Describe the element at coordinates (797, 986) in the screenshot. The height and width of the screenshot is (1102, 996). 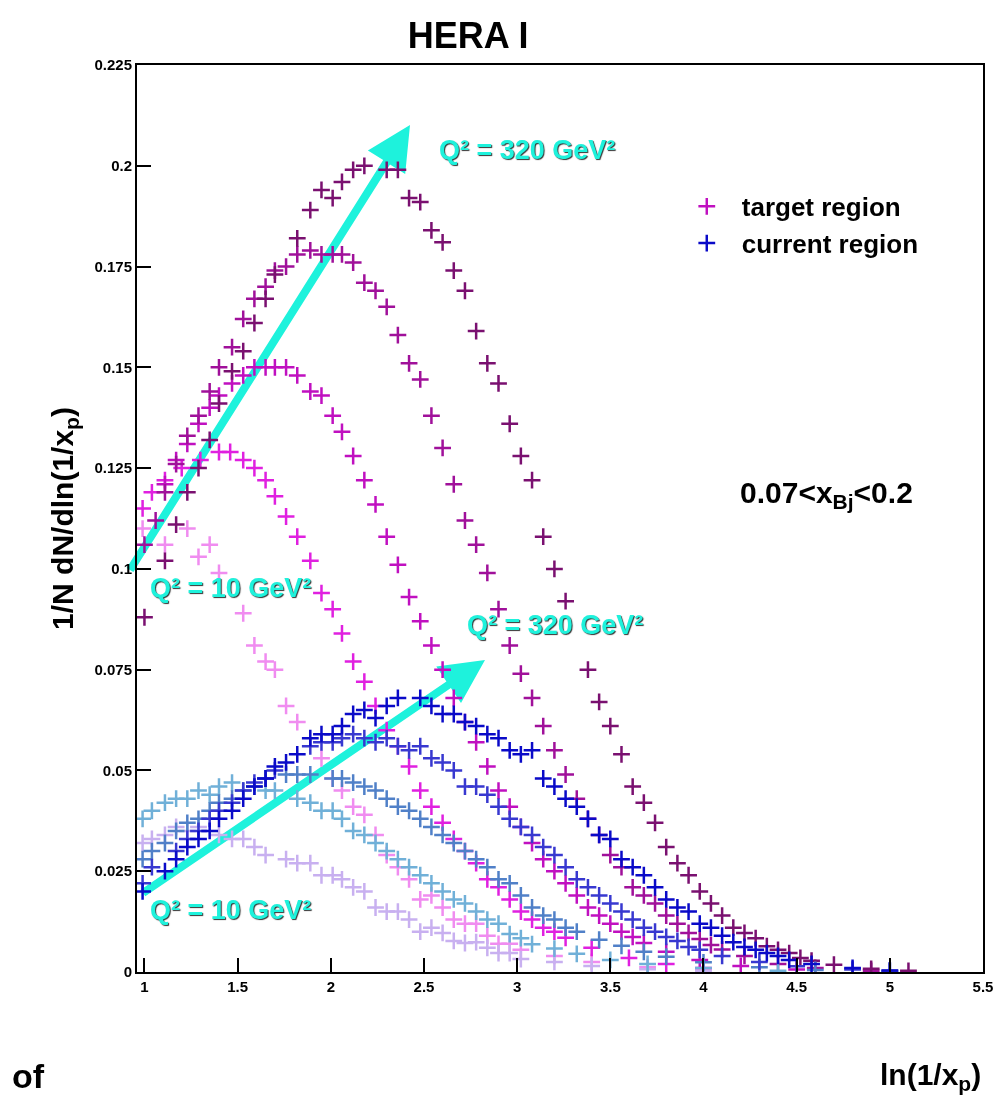
I see `x-tick-label: 4.5` at that location.